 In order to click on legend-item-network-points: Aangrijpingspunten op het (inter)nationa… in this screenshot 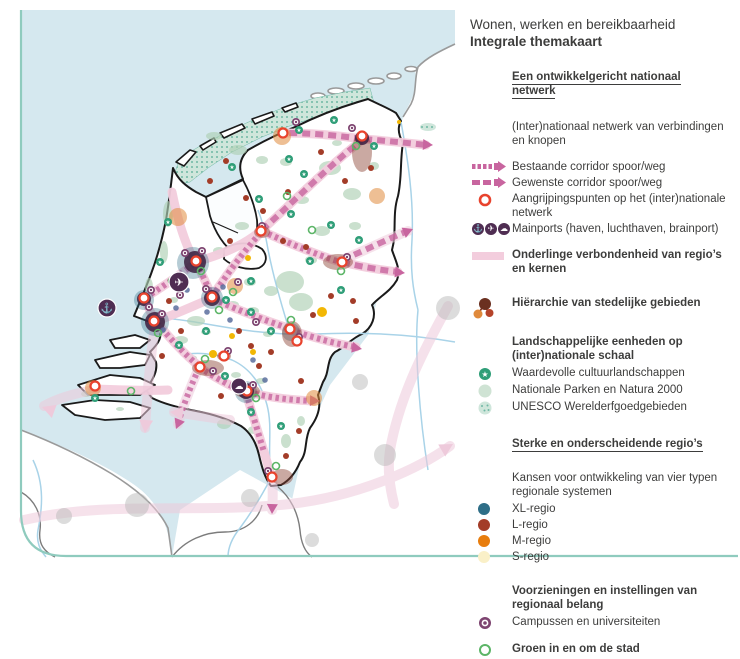, I will do `click(598, 206)`.